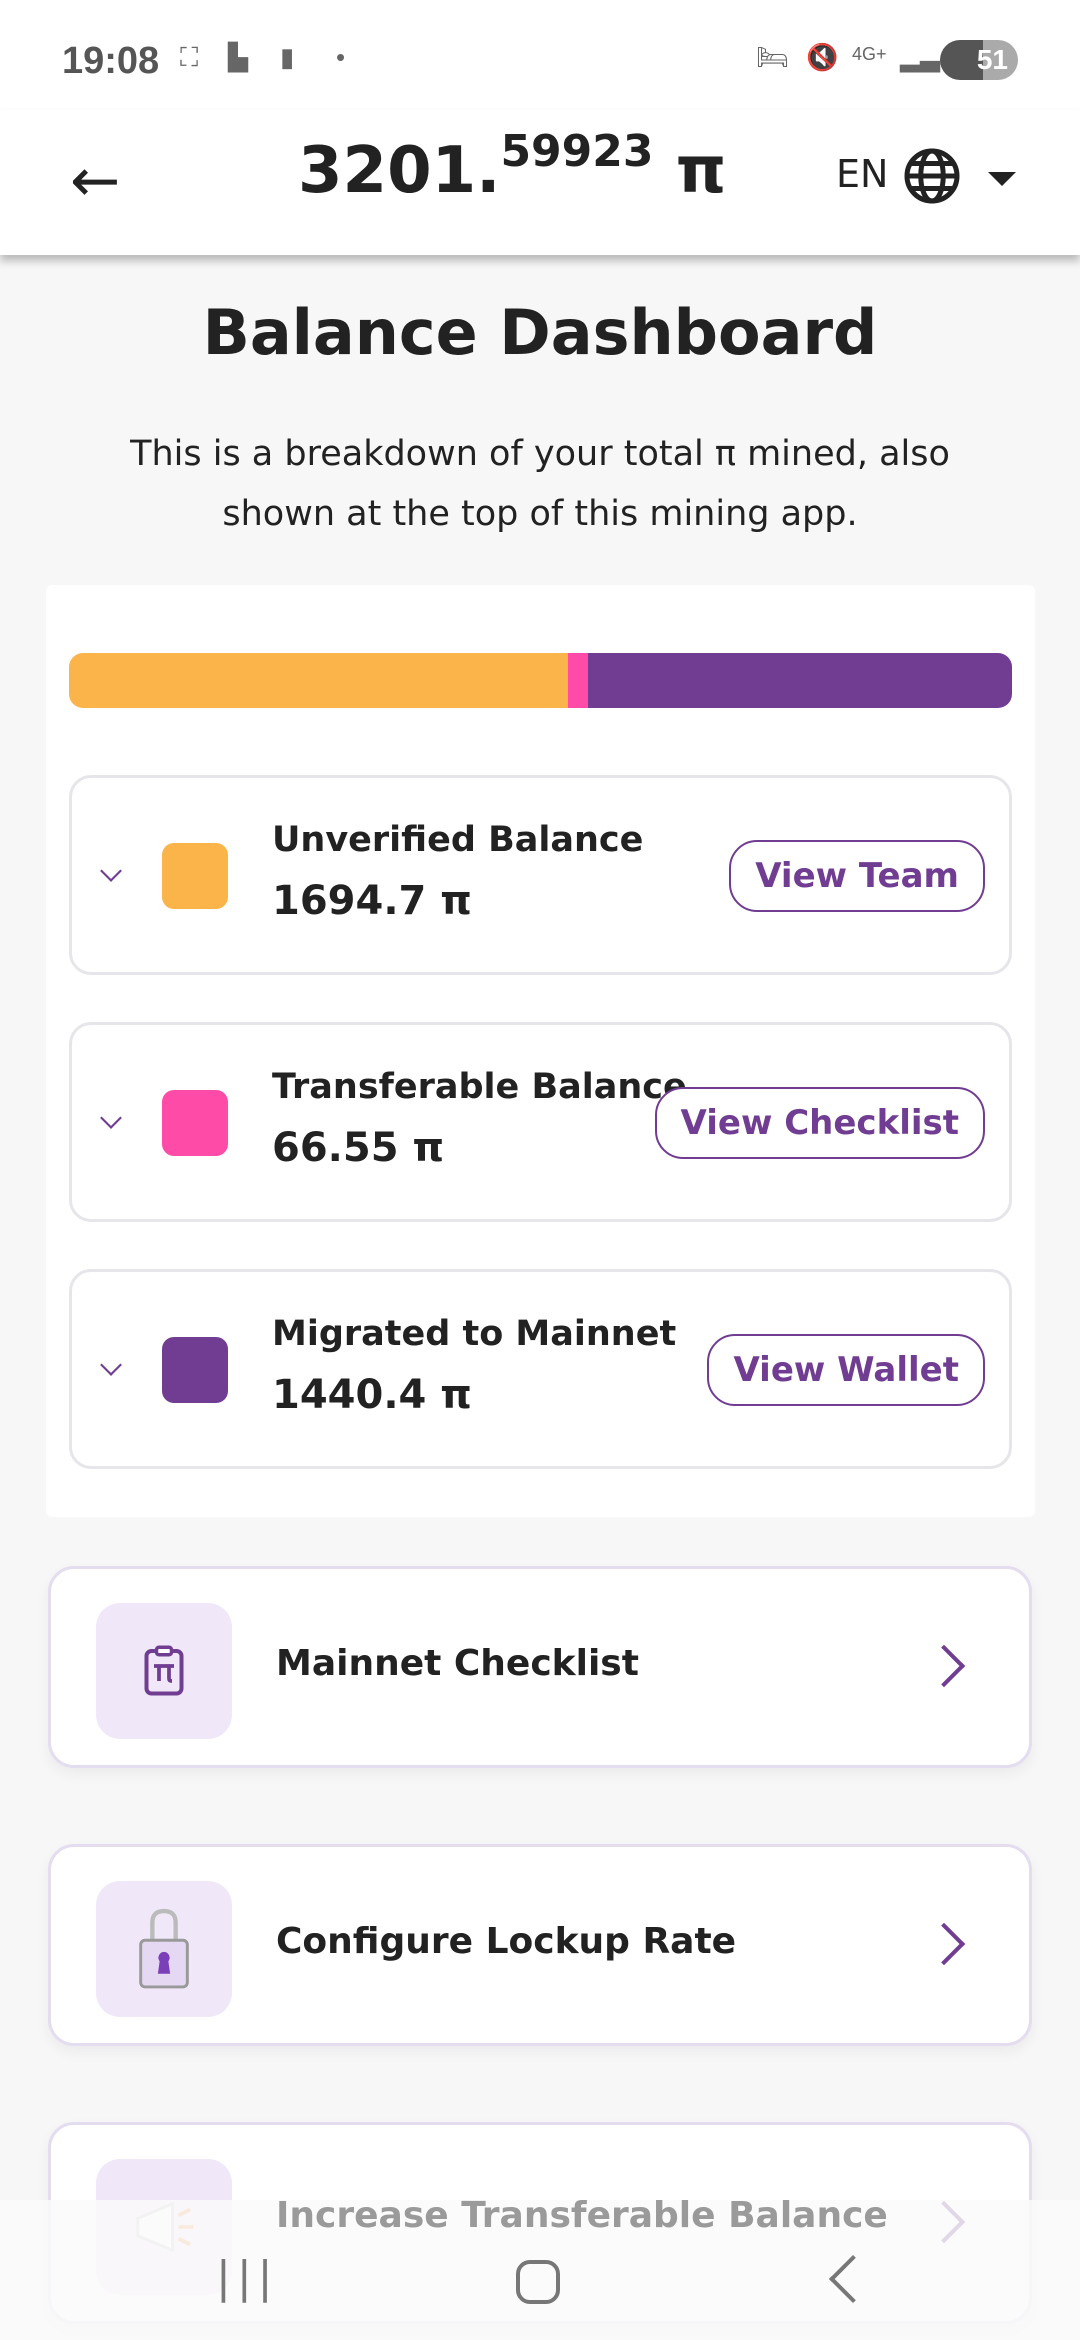 The height and width of the screenshot is (2340, 1080). Describe the element at coordinates (287, 57) in the screenshot. I see `pdf-file-icon: ▮` at that location.